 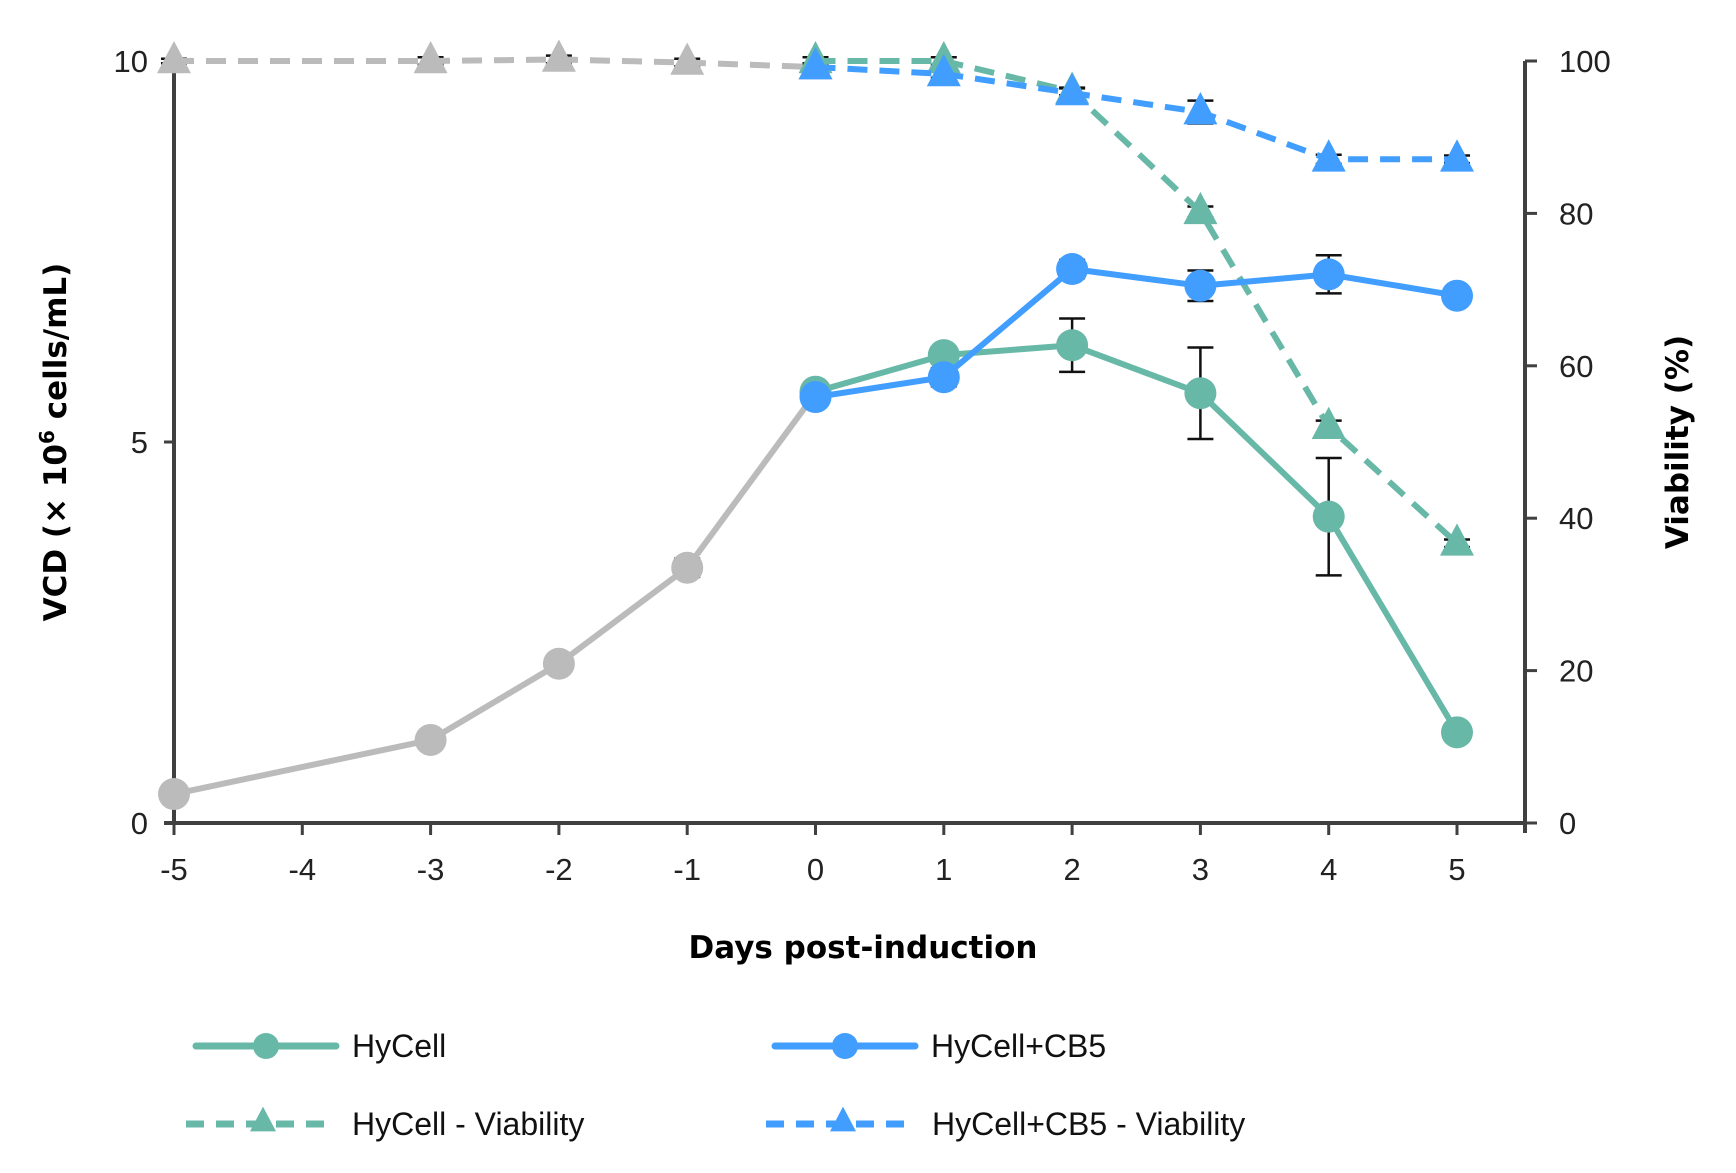 What do you see at coordinates (1088, 1124) in the screenshot?
I see `legend-label: HyCell+CB5 - Viability` at bounding box center [1088, 1124].